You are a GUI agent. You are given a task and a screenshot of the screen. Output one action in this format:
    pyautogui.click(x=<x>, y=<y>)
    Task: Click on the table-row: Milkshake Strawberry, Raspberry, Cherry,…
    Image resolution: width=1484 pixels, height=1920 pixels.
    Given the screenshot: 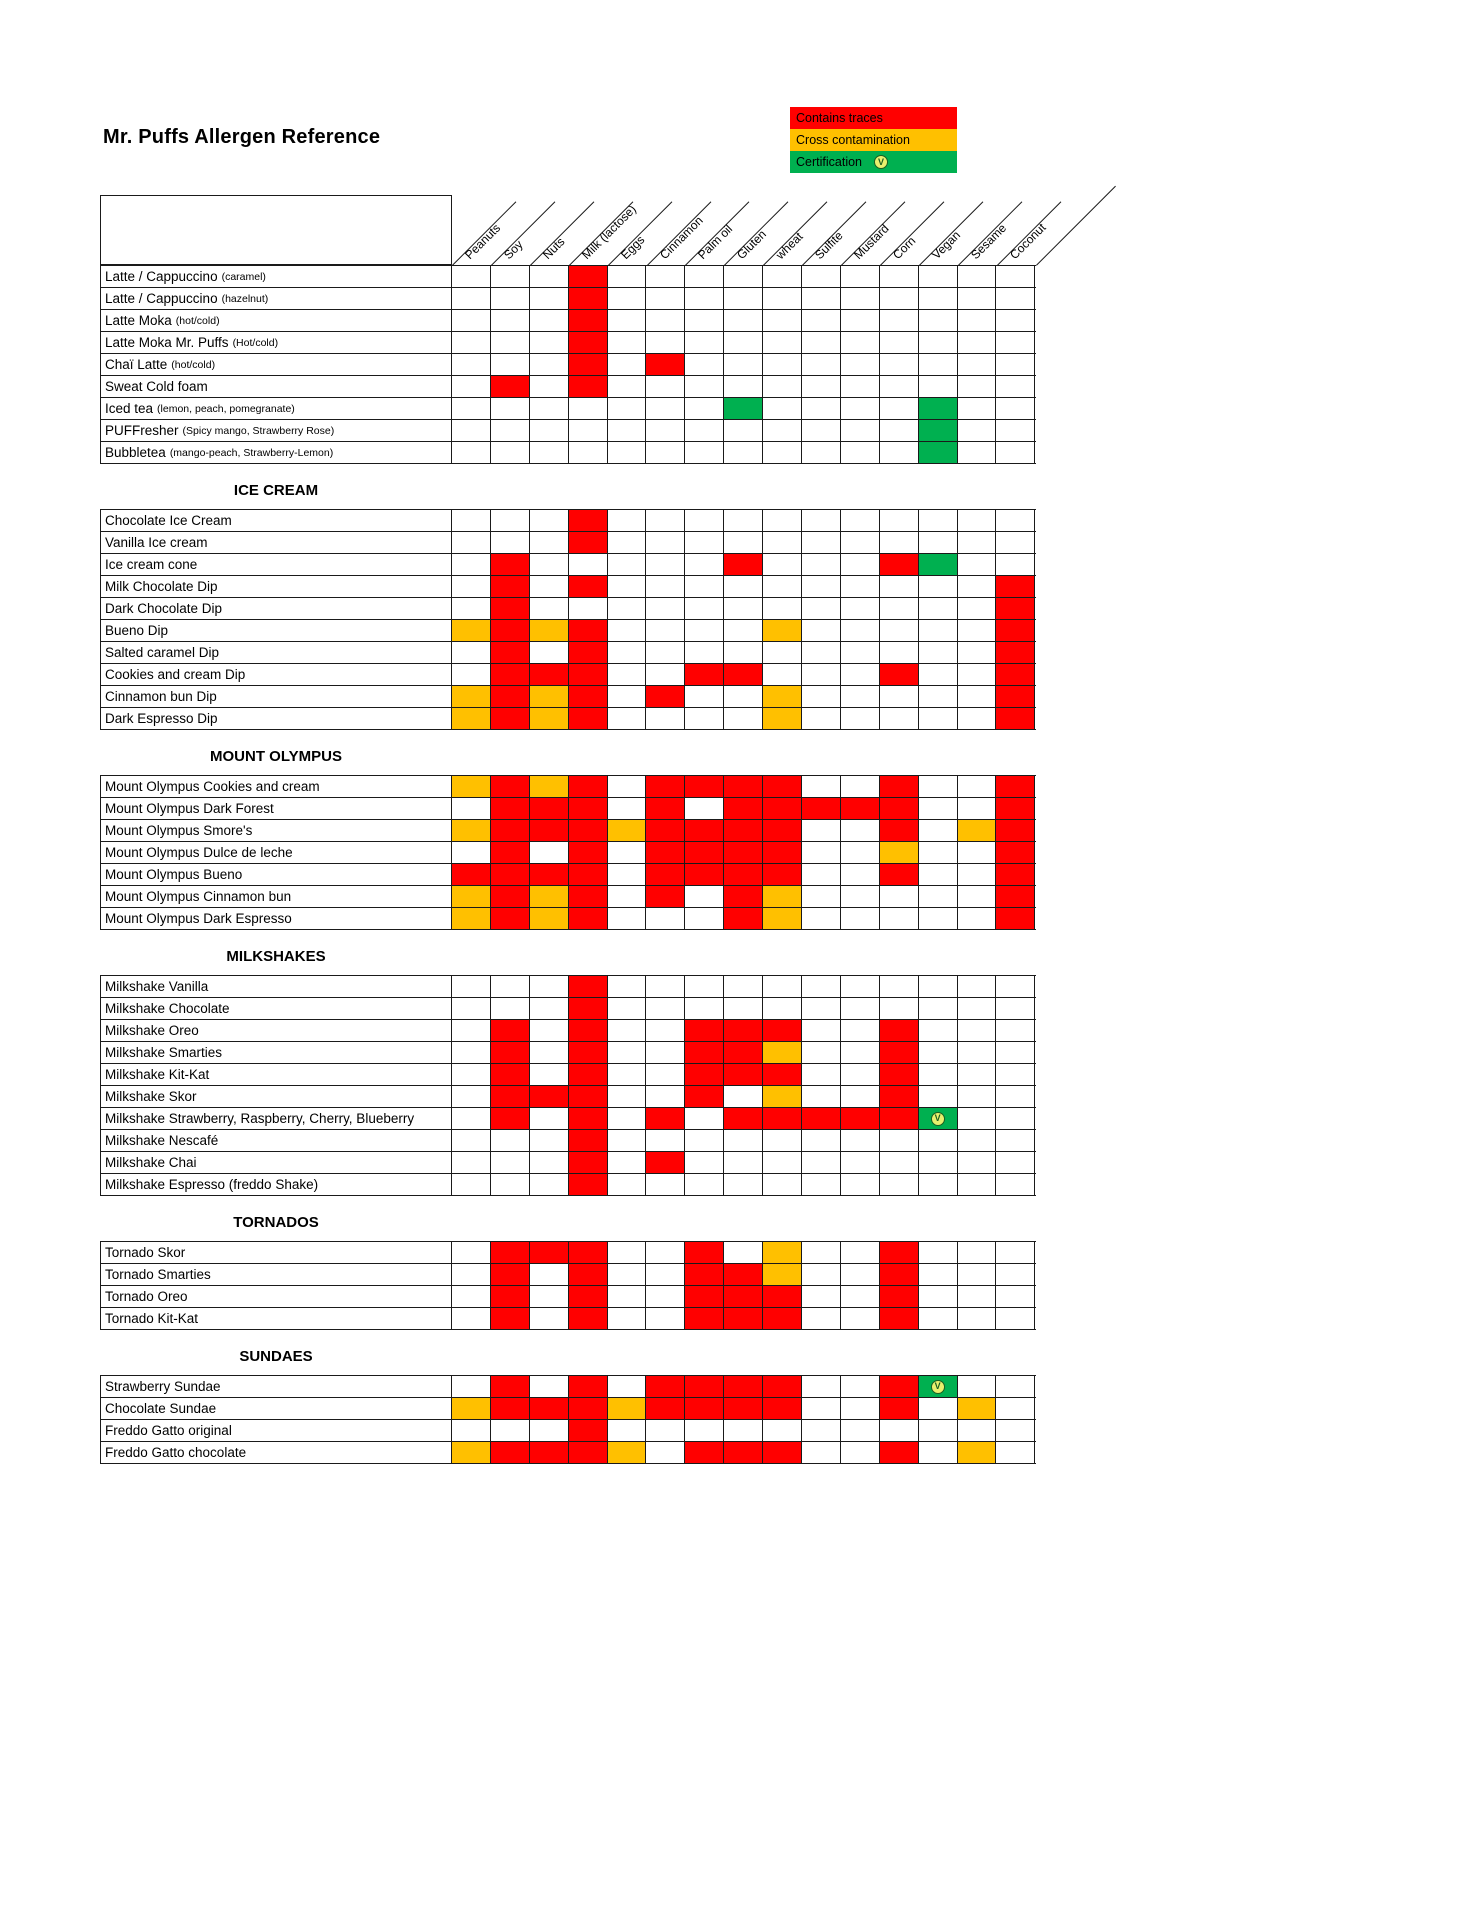 What is the action you would take?
    pyautogui.click(x=568, y=1119)
    